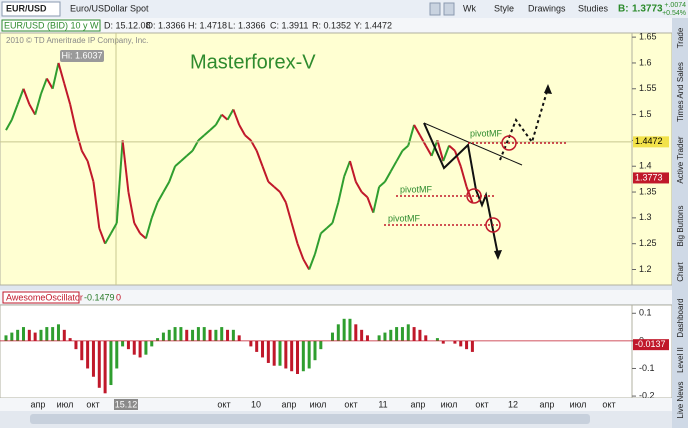 Image resolution: width=688 pixels, height=428 pixels. I want to click on button: Style, so click(504, 8).